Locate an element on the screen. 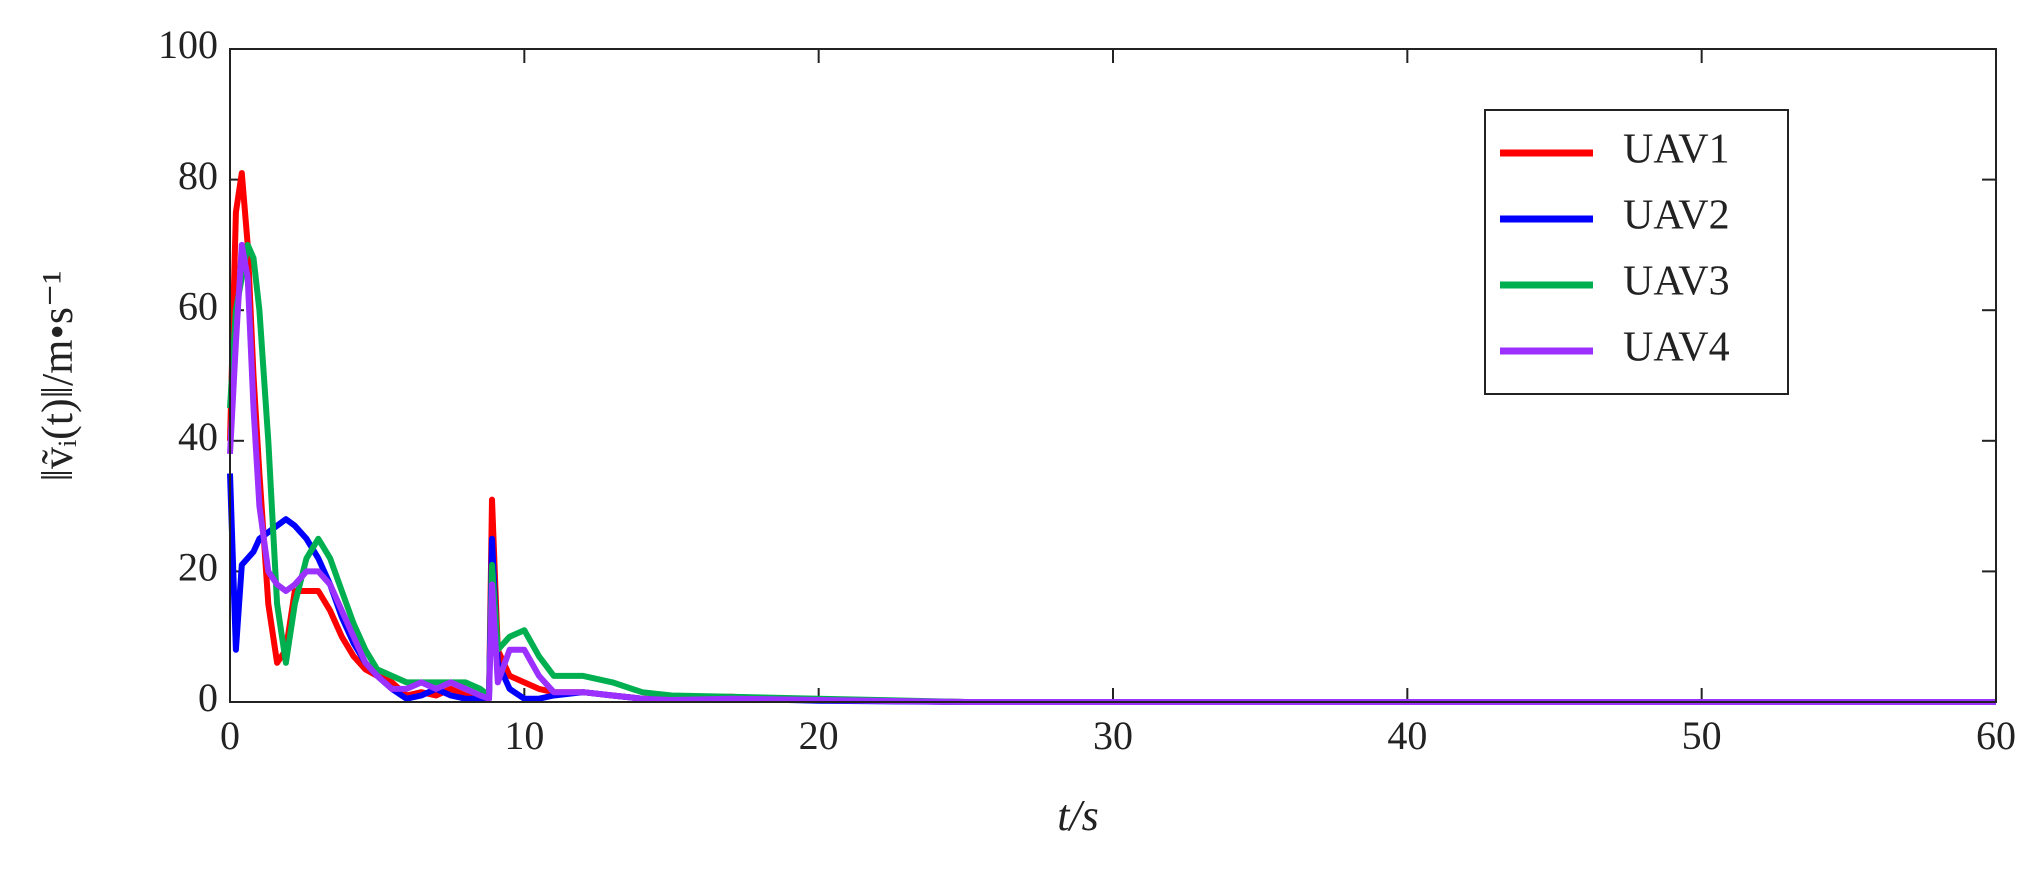  legend-label: UAV3 is located at coordinates (1676, 282).